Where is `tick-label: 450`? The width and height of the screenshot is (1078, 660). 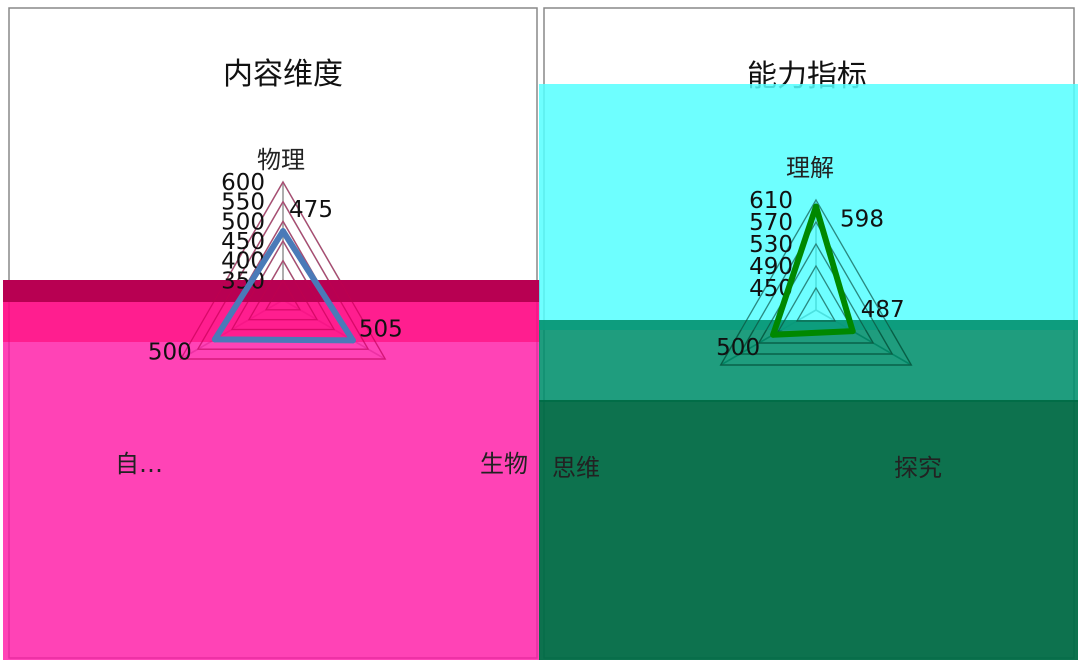 tick-label: 450 is located at coordinates (243, 242).